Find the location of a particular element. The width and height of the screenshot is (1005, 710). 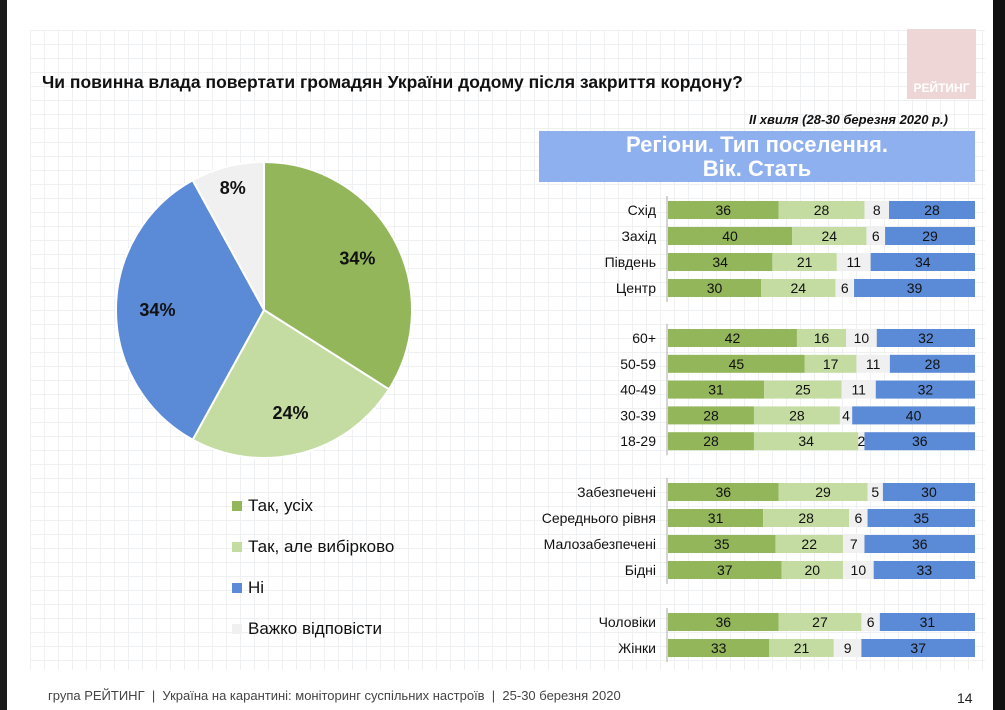

left-edge is located at coordinates (3, 355).